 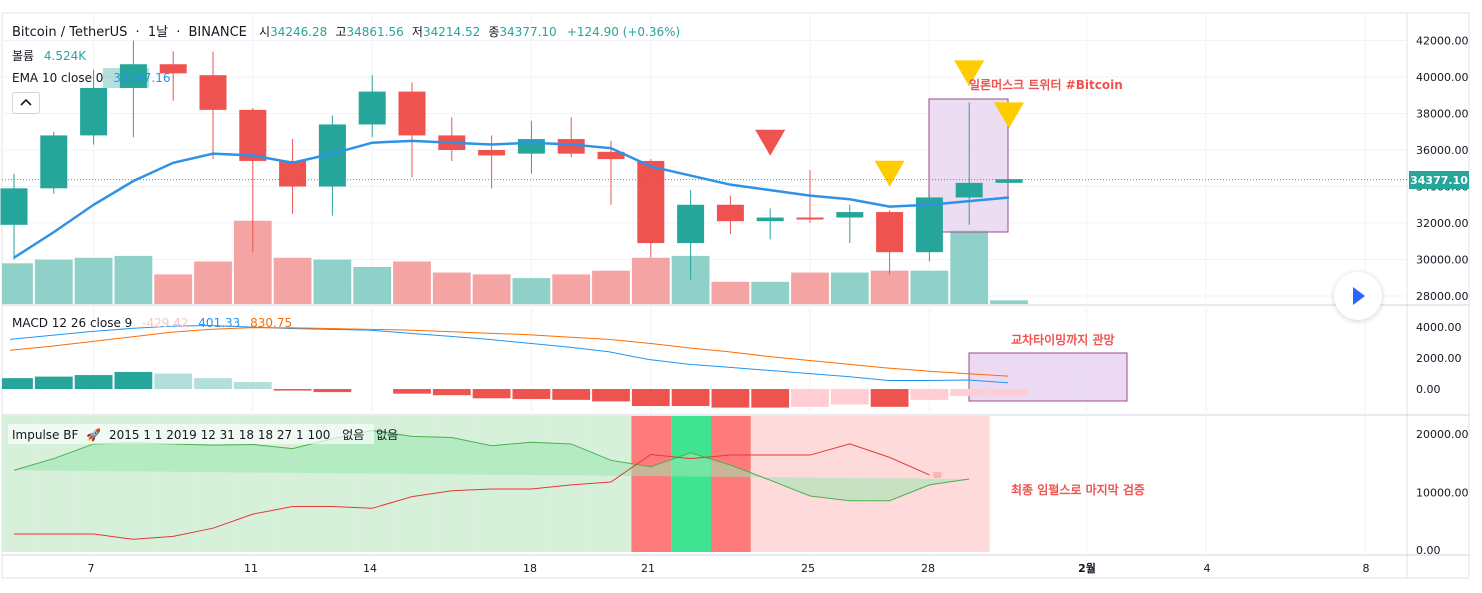 I want to click on impulse-area, so click(x=492, y=465).